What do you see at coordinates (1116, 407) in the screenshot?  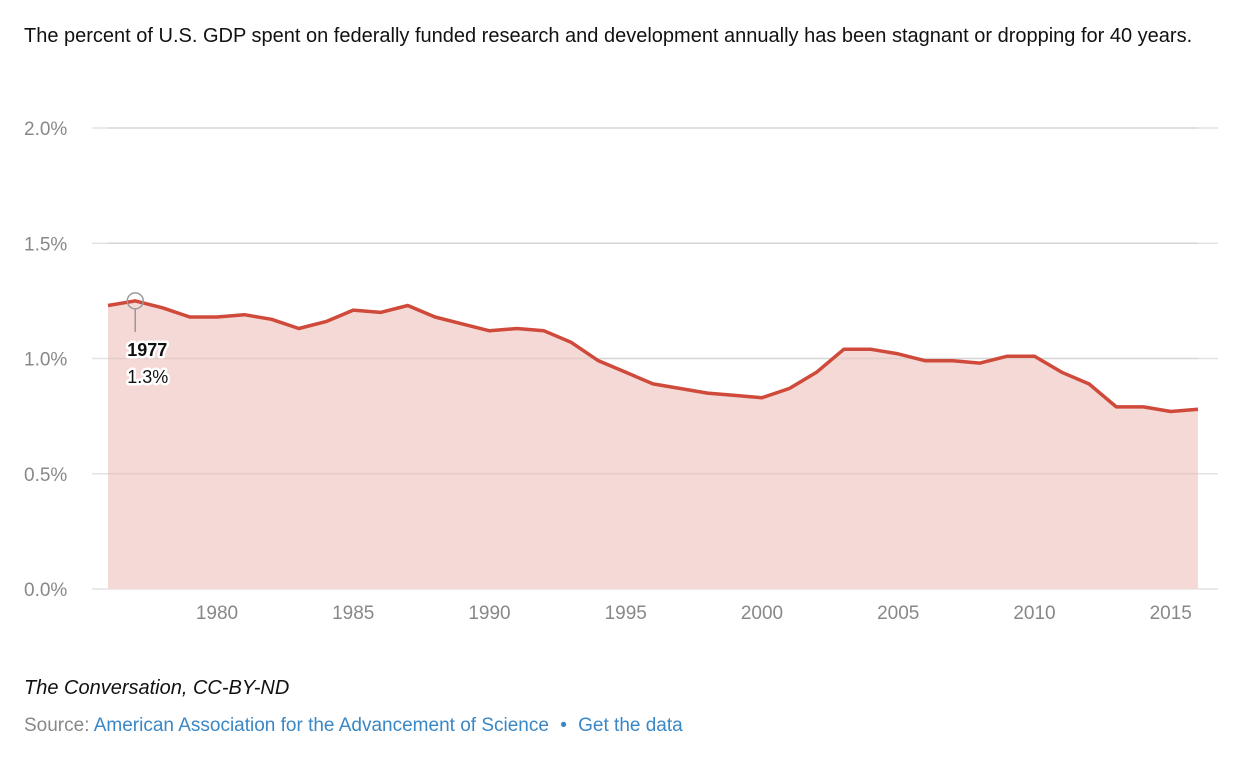 I see `data-point-2013` at bounding box center [1116, 407].